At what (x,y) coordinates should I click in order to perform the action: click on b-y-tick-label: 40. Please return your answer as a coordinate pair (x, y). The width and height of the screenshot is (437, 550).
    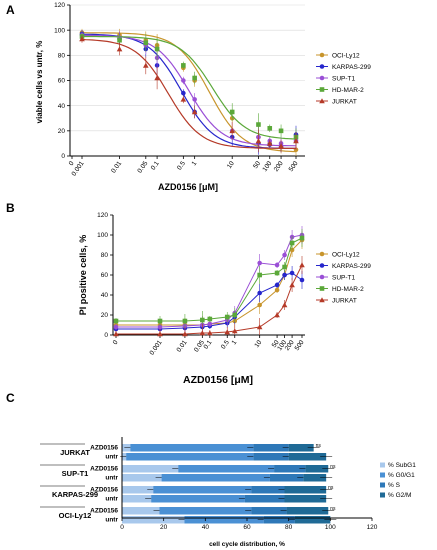
    Looking at the image, I should click on (105, 295).